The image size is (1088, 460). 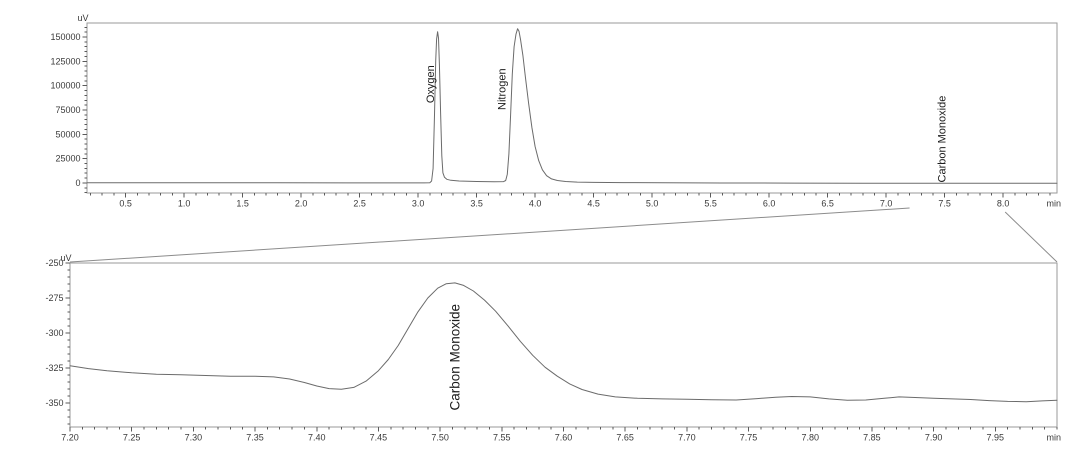 I want to click on x-tick-label: 7.60, so click(x=564, y=438).